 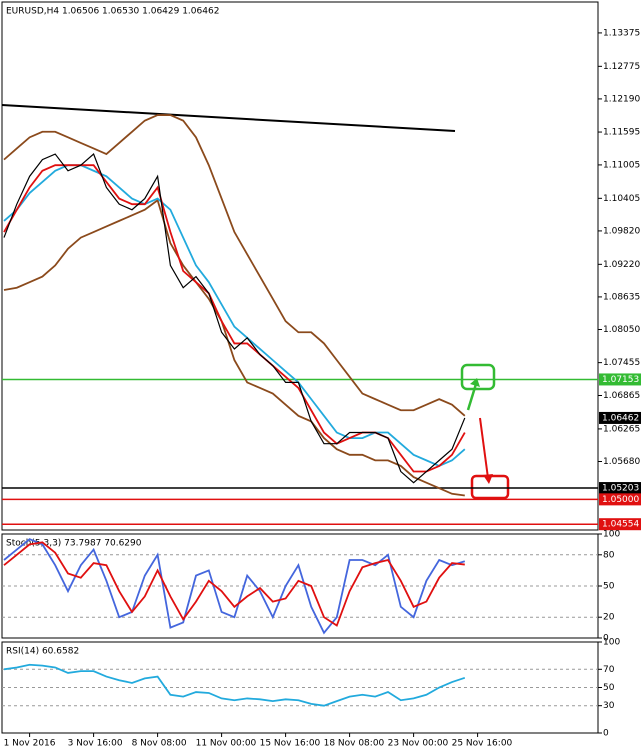 What do you see at coordinates (472, 397) in the screenshot?
I see `up-arrow` at bounding box center [472, 397].